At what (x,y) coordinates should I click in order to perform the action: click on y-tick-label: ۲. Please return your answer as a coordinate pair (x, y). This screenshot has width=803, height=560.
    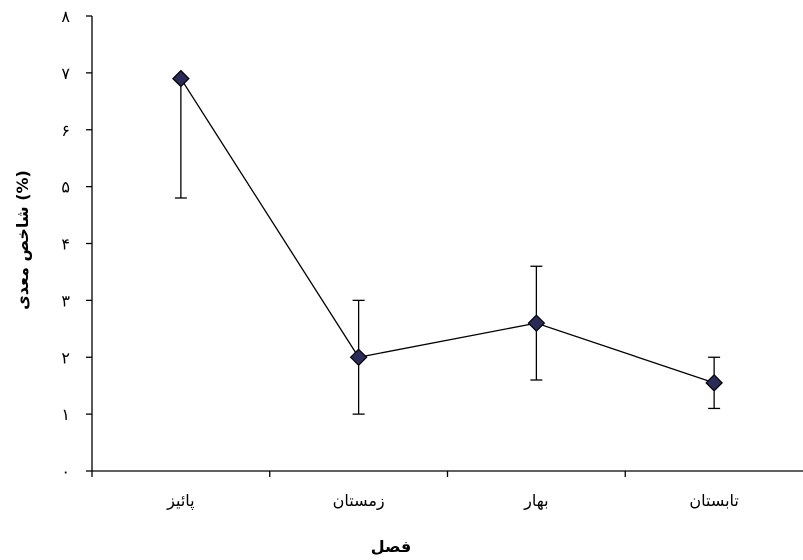
    Looking at the image, I should click on (65, 357).